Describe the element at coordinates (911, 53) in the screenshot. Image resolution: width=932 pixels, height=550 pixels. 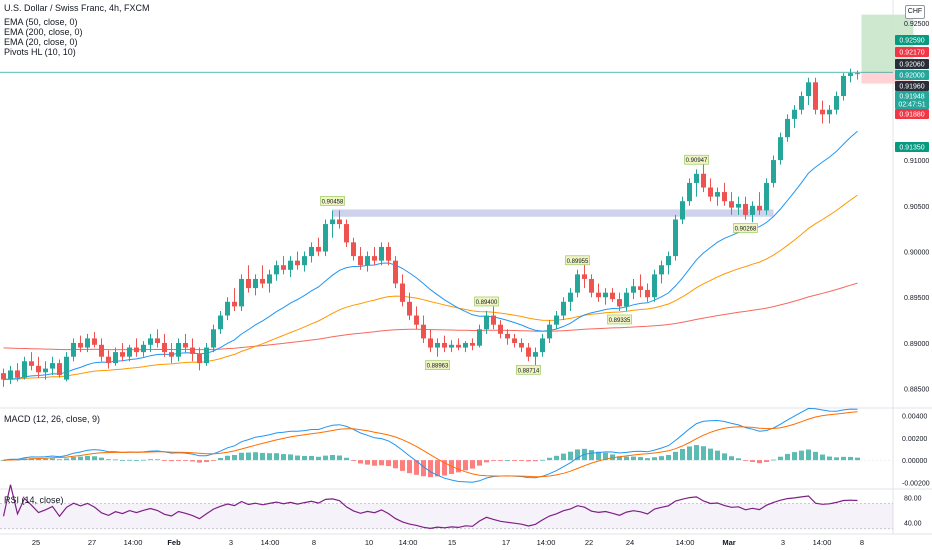
I see `price-tag-text: 0.92170` at that location.